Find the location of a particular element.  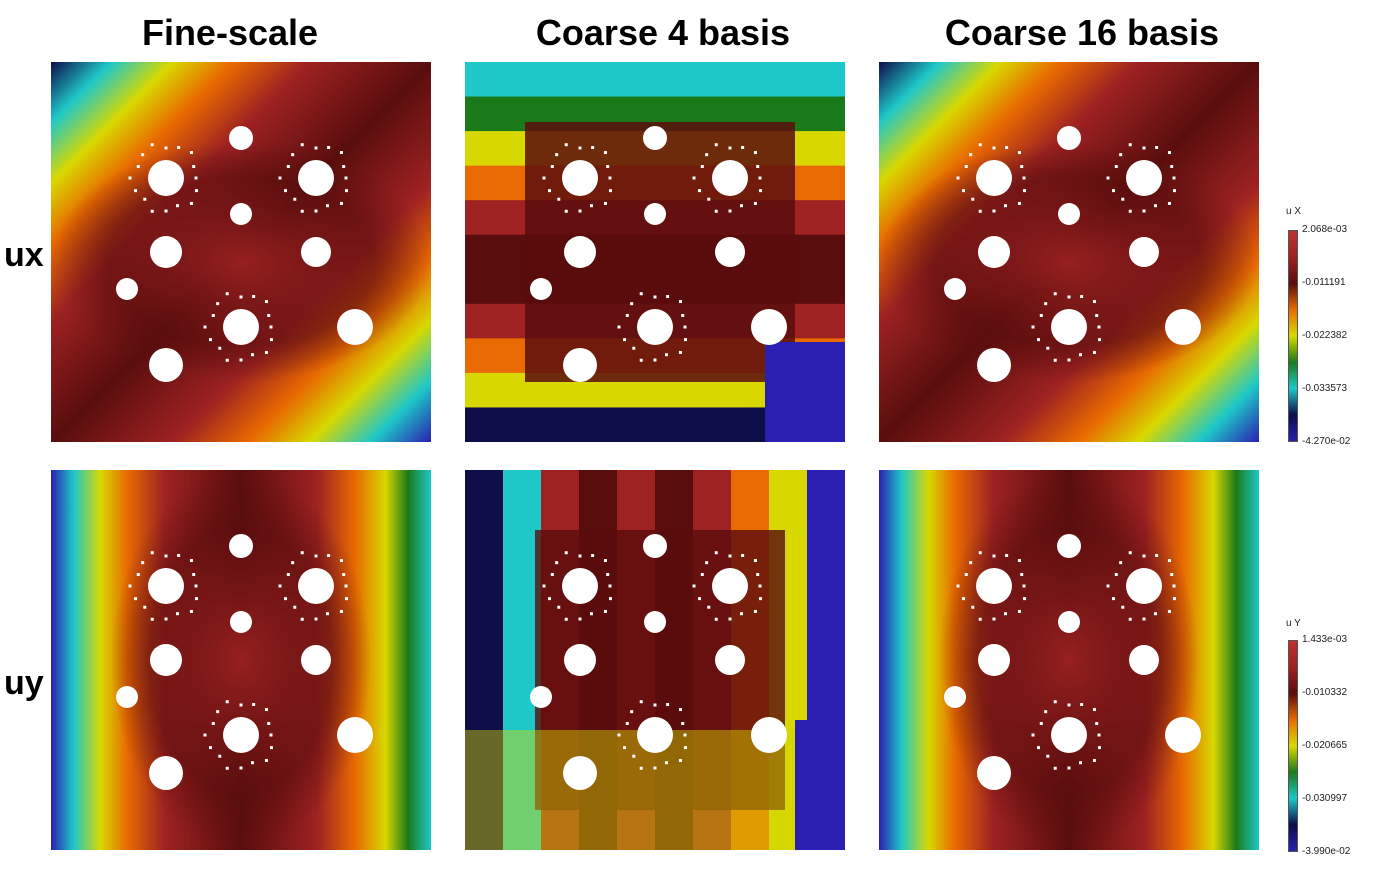

colorbar-uy-title: u Y is located at coordinates (1293, 623).